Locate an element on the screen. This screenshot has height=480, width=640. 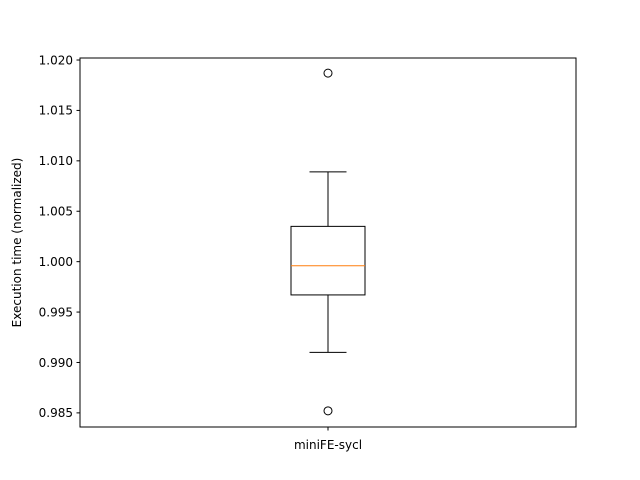
box-iqr is located at coordinates (328, 260).